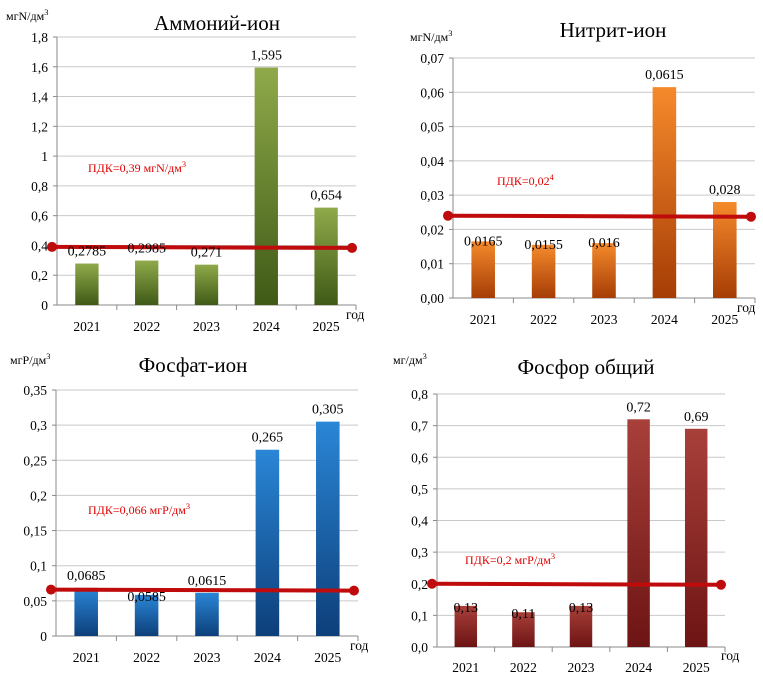  I want to click on data-label: 0,69, so click(696, 417).